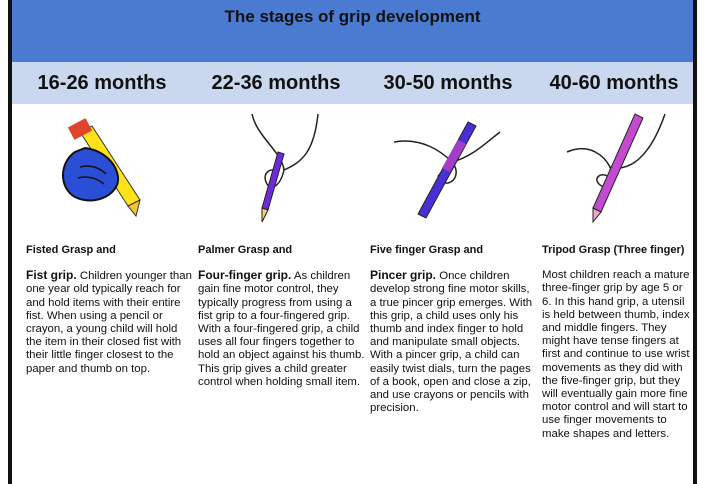 This screenshot has width=704, height=484. What do you see at coordinates (352, 31) in the screenshot?
I see `title: The stages of grip development` at bounding box center [352, 31].